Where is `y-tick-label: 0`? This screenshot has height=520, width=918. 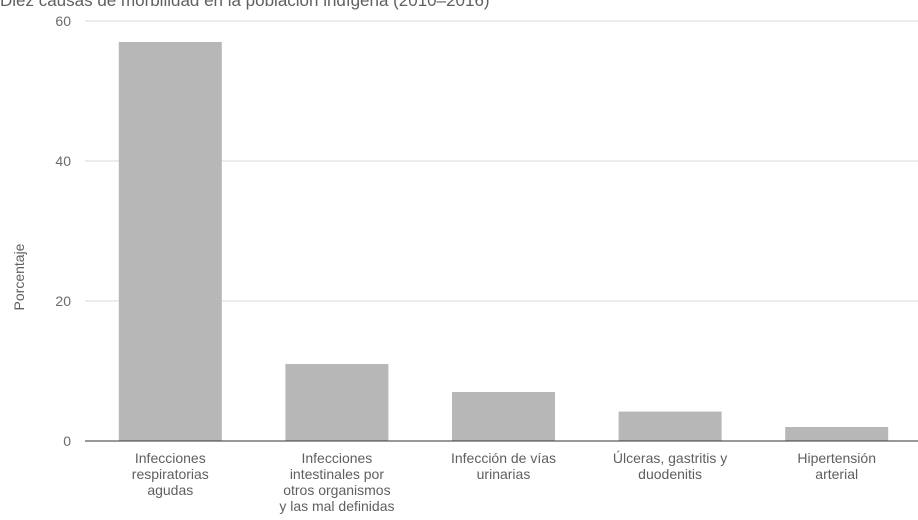 y-tick-label: 0 is located at coordinates (67, 441).